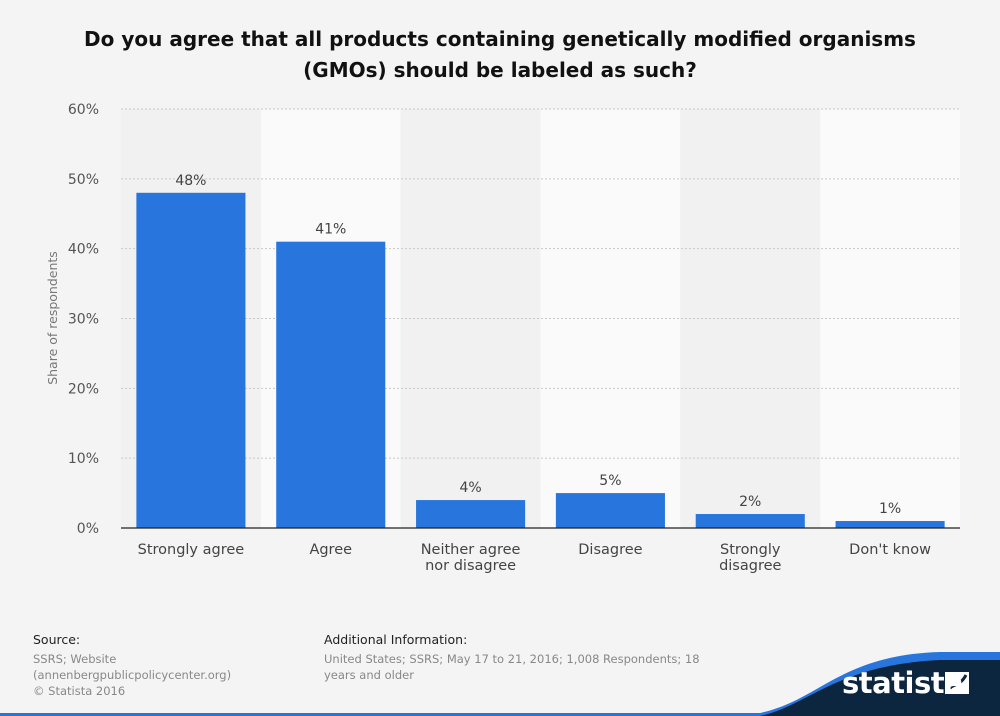  What do you see at coordinates (470, 488) in the screenshot?
I see `data-label: 4%` at bounding box center [470, 488].